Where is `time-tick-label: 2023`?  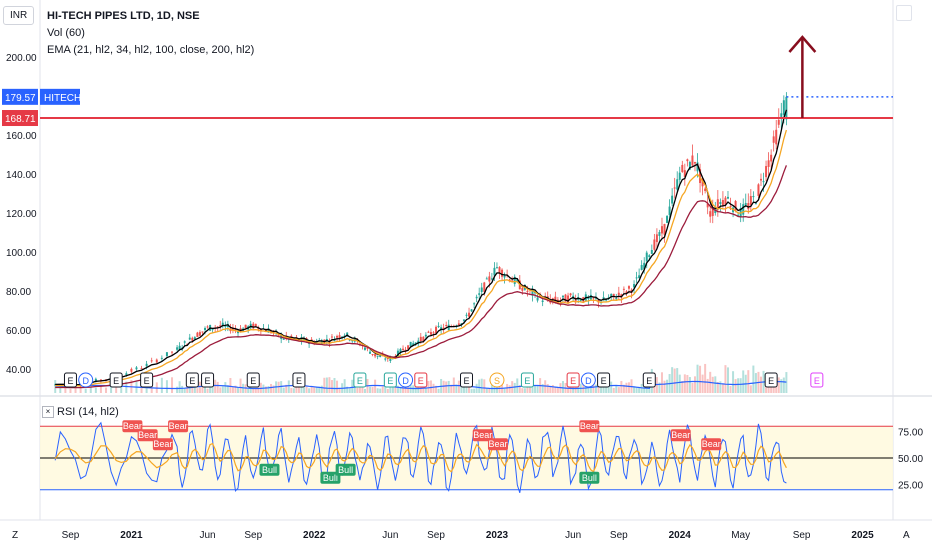
time-tick-label: 2023 is located at coordinates (497, 535).